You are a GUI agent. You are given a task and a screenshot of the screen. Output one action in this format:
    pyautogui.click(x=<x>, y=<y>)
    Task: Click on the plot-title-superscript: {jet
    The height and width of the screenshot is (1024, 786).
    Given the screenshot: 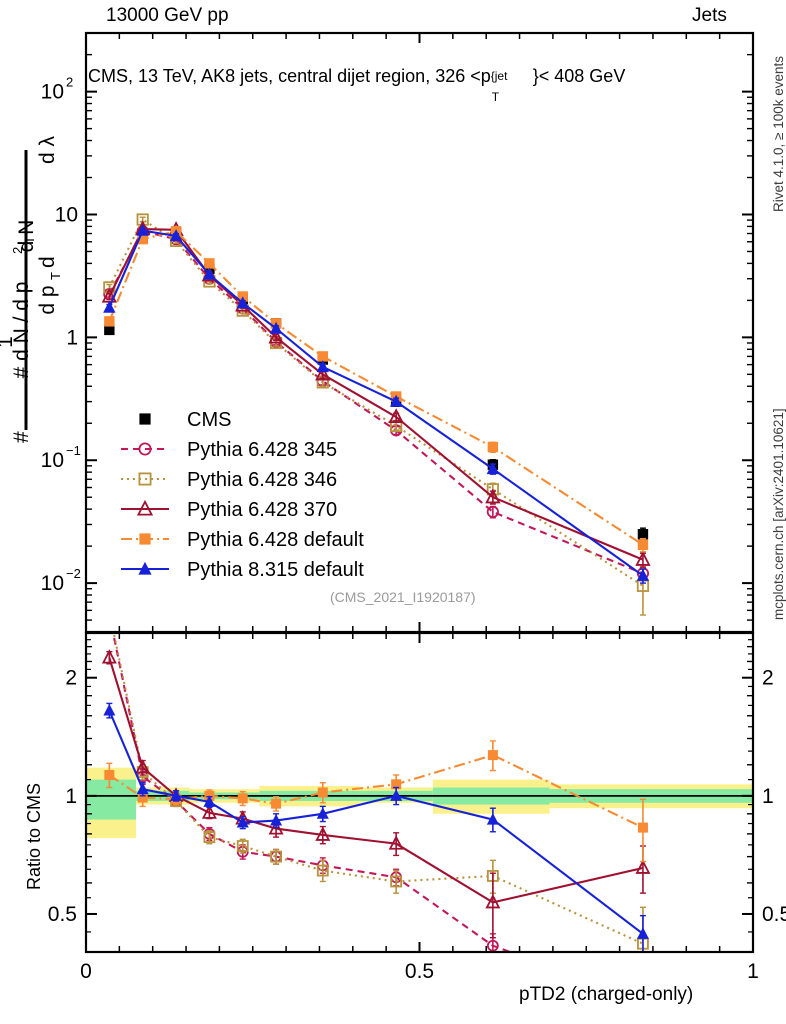 What is the action you would take?
    pyautogui.click(x=499, y=76)
    